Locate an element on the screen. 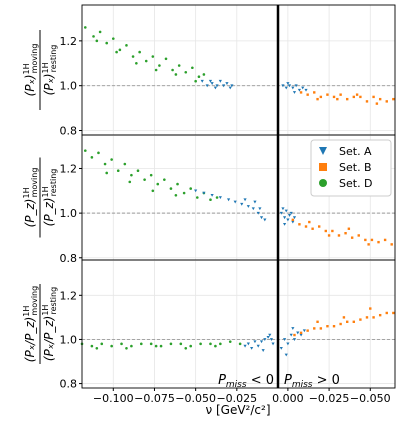  annotation-symbol: P is located at coordinates (222, 380).